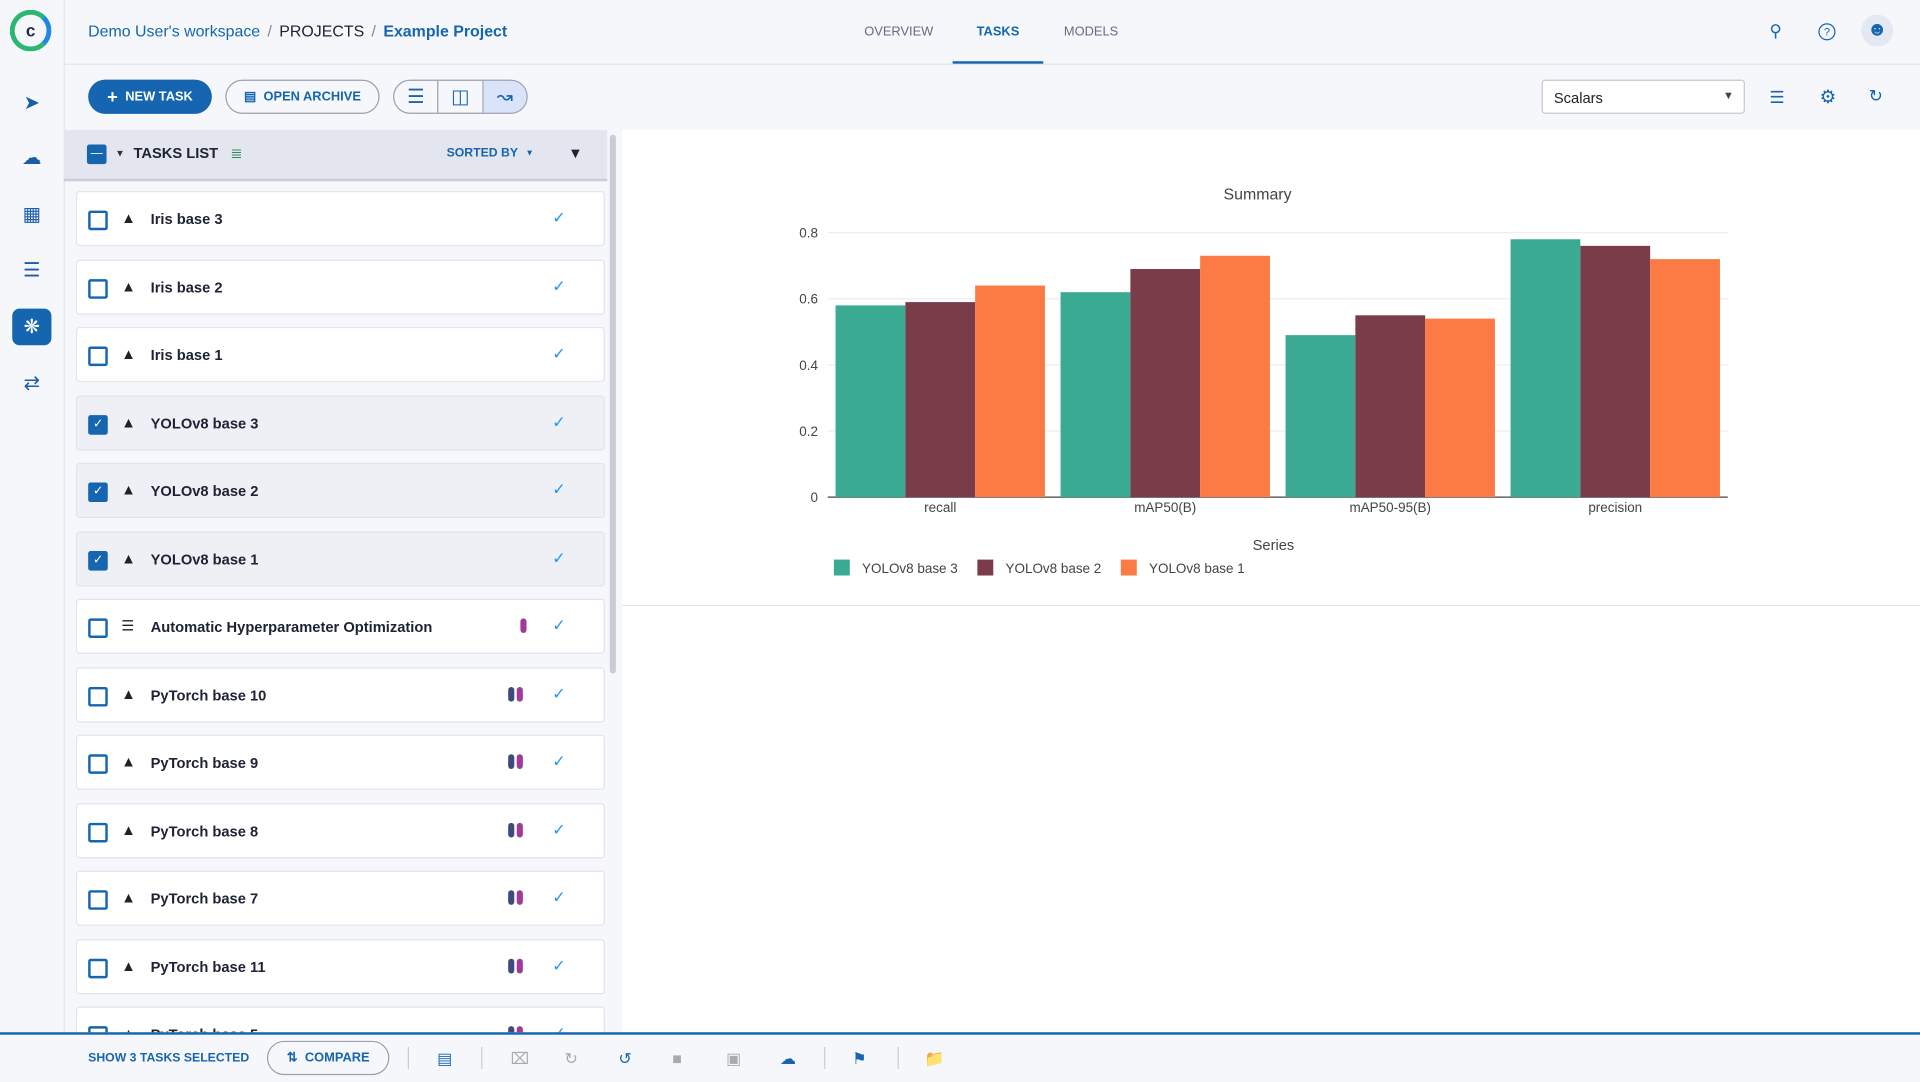 This screenshot has height=1082, width=1920. What do you see at coordinates (204, 491) in the screenshot?
I see `task-name: YOLOv8 base 2` at bounding box center [204, 491].